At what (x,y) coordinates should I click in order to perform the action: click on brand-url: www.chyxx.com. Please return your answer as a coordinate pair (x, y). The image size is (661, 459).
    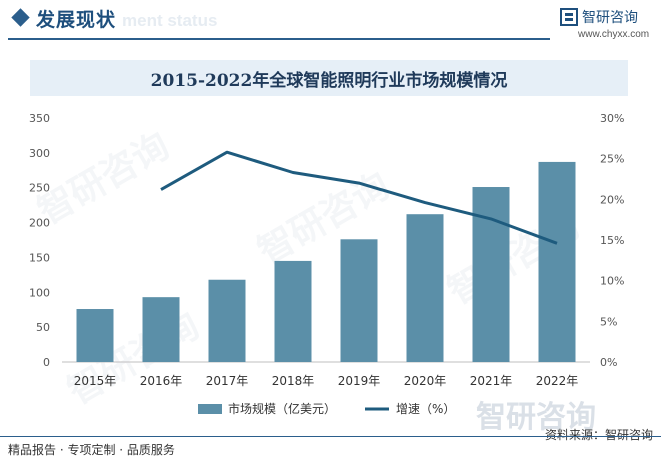
    Looking at the image, I should click on (614, 34).